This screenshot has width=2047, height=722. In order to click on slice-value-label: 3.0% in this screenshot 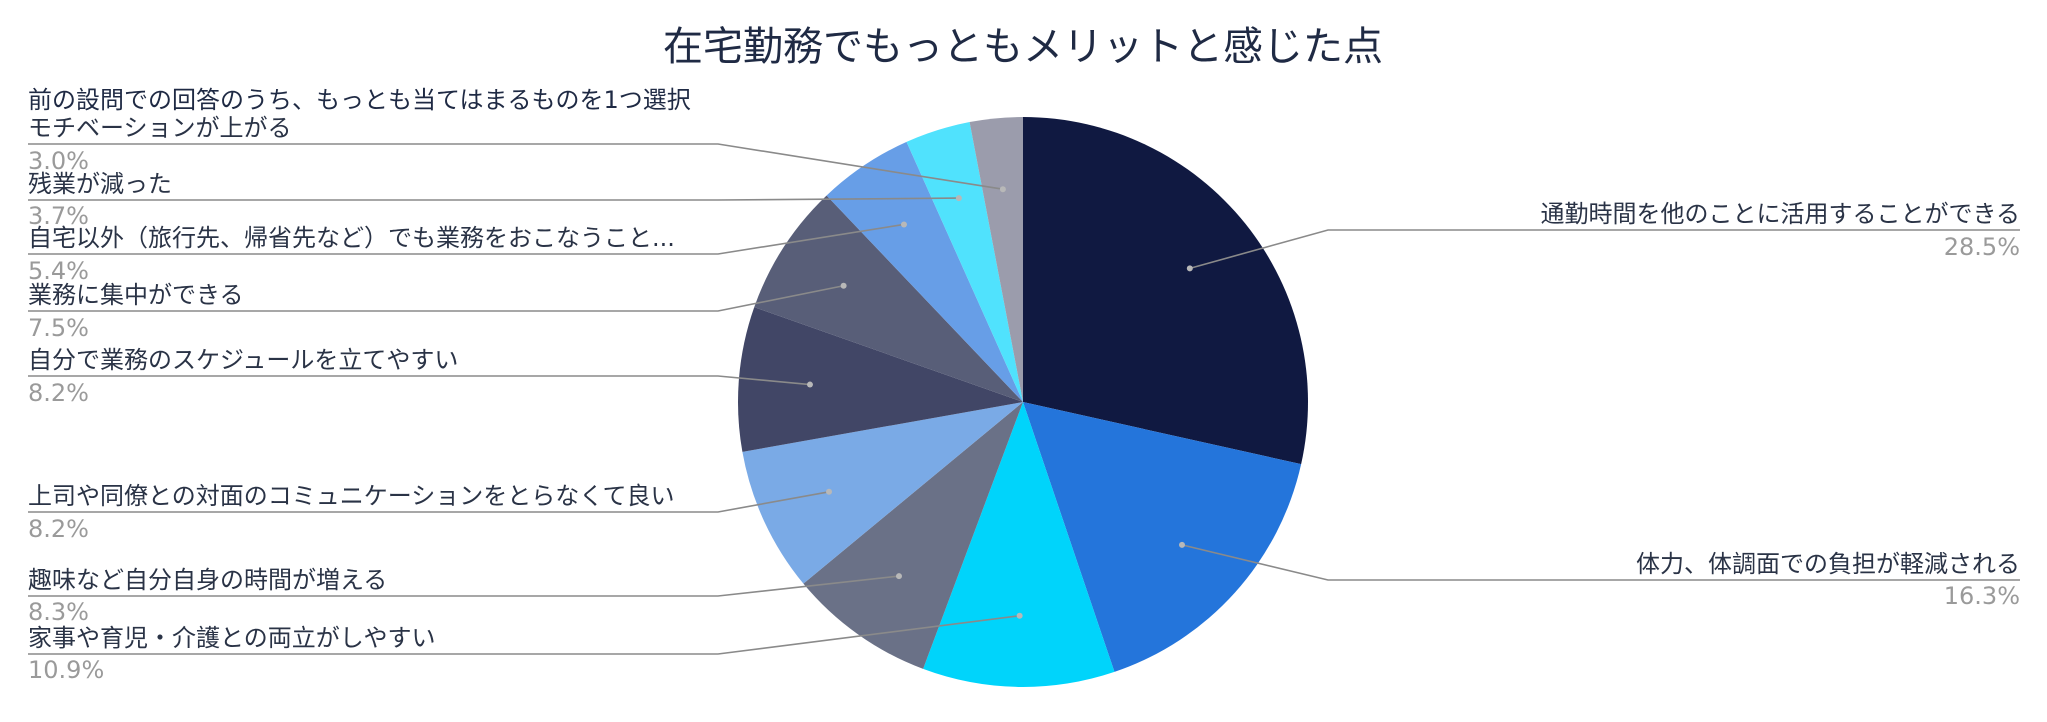, I will do `click(58, 161)`.